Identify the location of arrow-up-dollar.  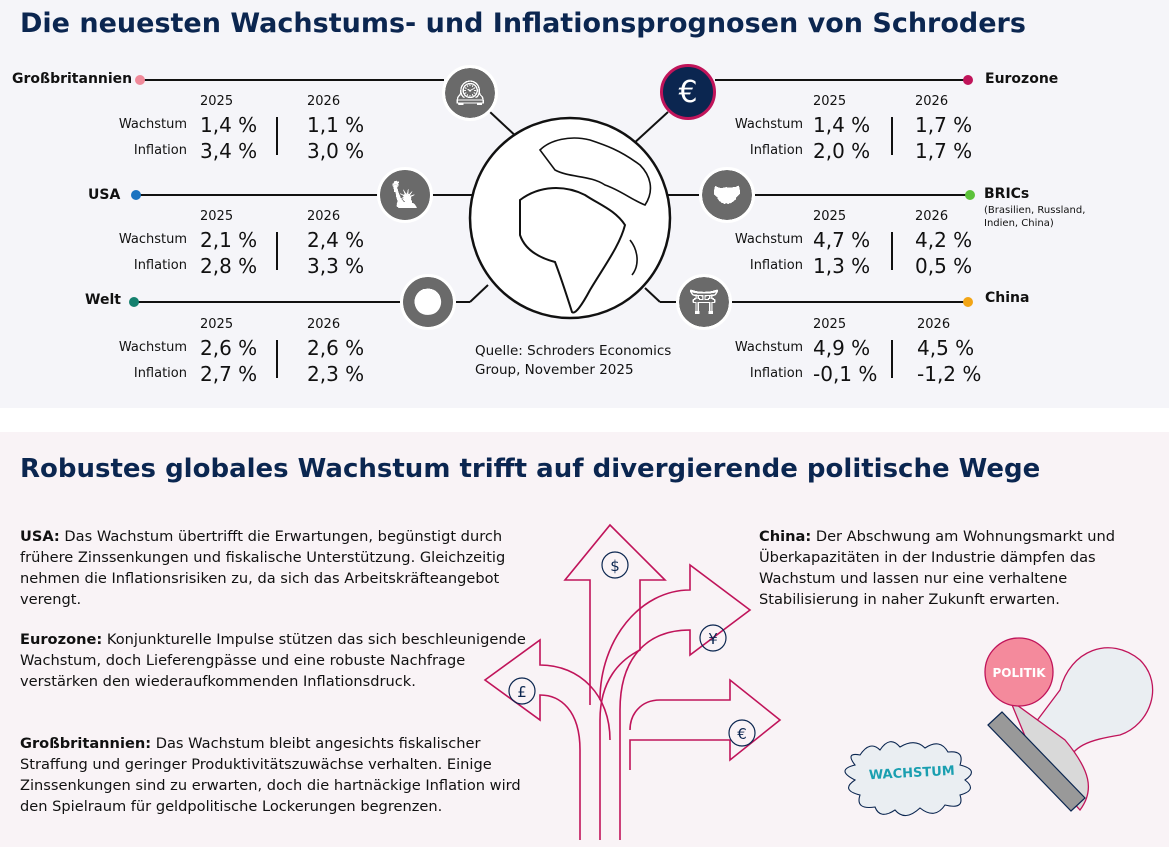
(615, 681).